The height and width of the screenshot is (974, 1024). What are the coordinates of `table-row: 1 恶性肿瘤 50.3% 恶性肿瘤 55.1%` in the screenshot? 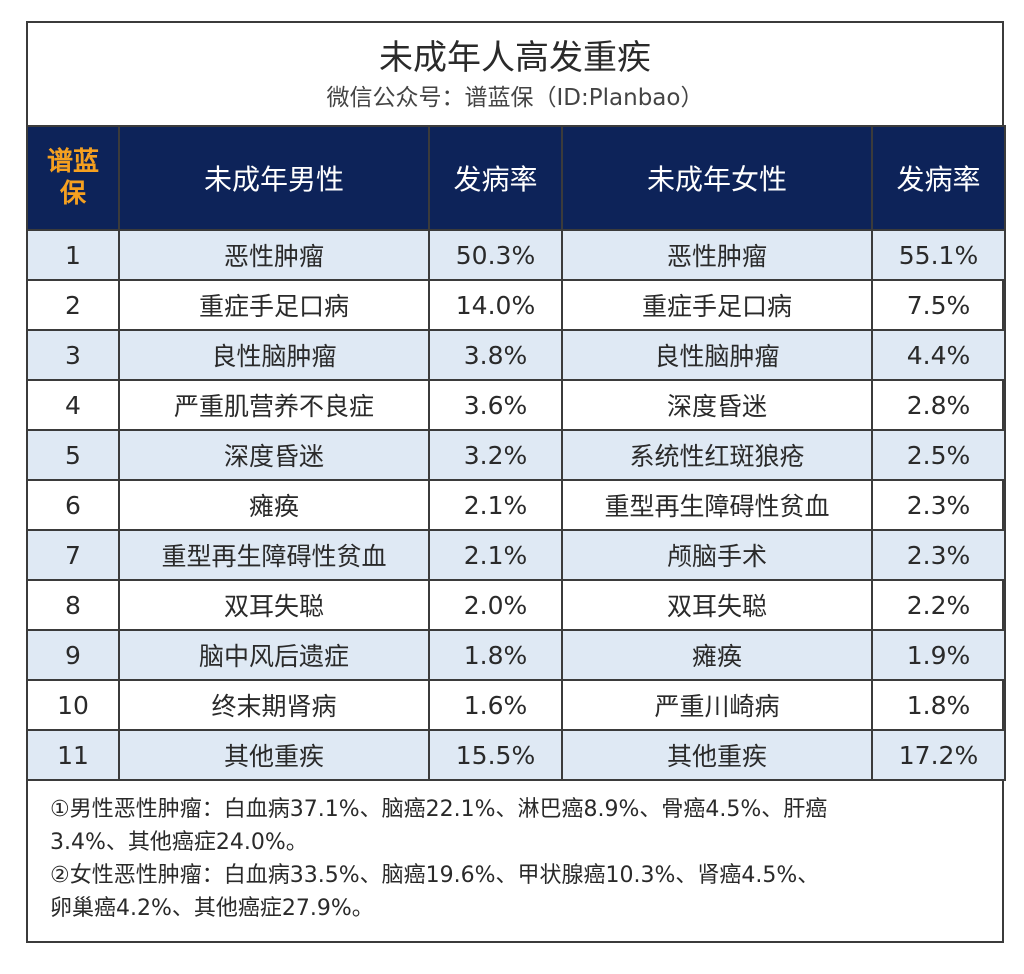 It's located at (516, 255).